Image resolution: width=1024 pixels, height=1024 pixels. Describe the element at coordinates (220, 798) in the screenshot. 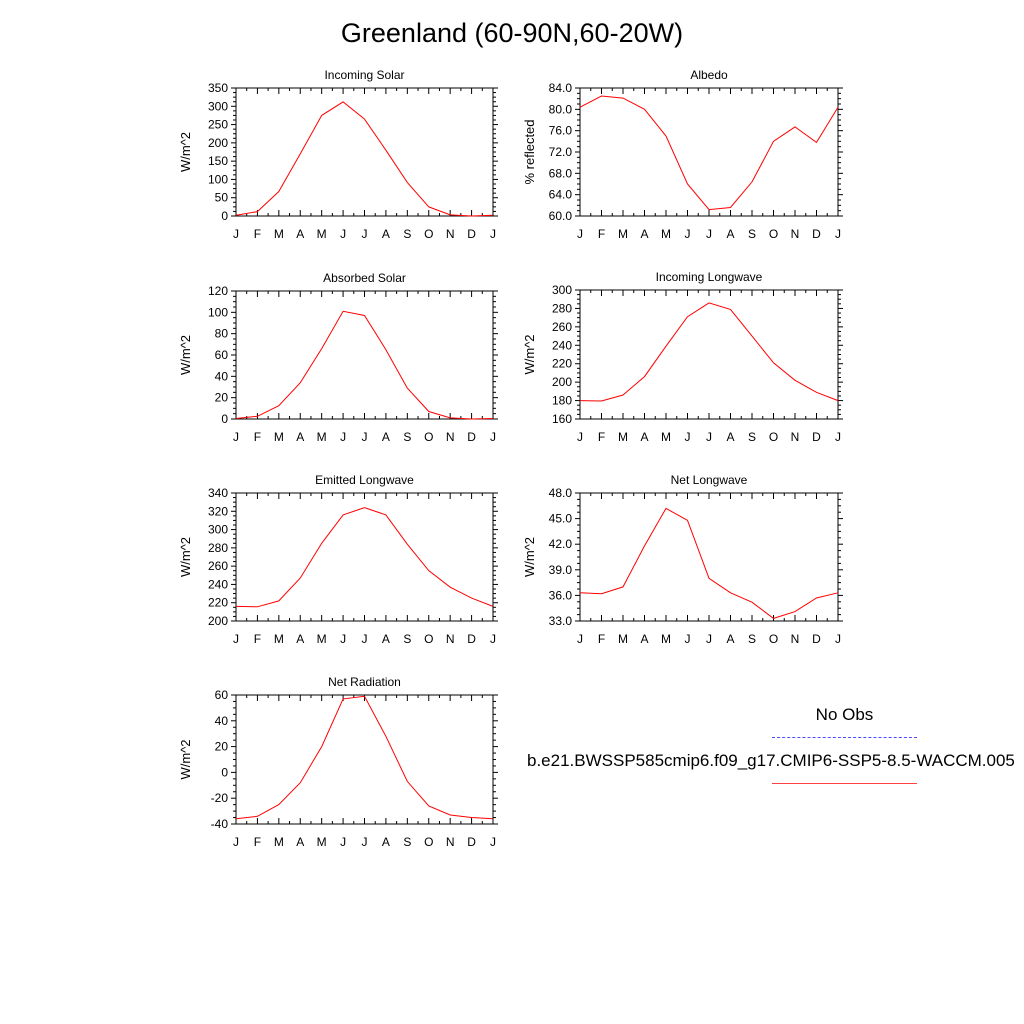

I see `y-tick-label: -20` at that location.